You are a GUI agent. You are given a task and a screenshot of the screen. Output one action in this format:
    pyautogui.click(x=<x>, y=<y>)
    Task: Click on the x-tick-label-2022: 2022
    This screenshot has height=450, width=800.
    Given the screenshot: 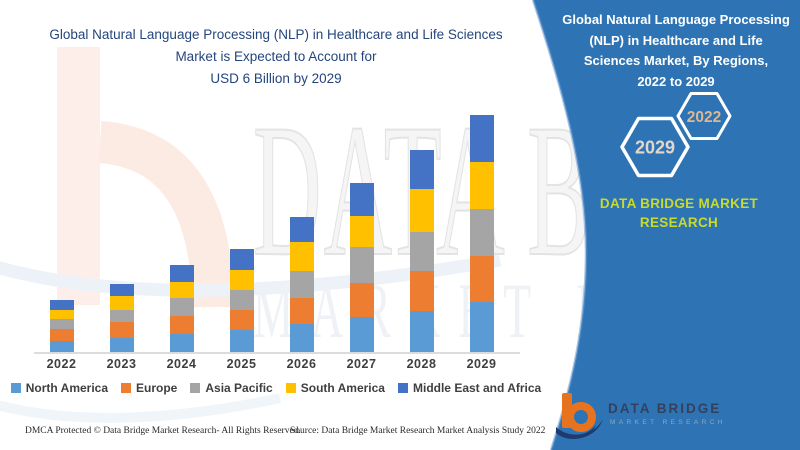 What is the action you would take?
    pyautogui.click(x=61, y=364)
    